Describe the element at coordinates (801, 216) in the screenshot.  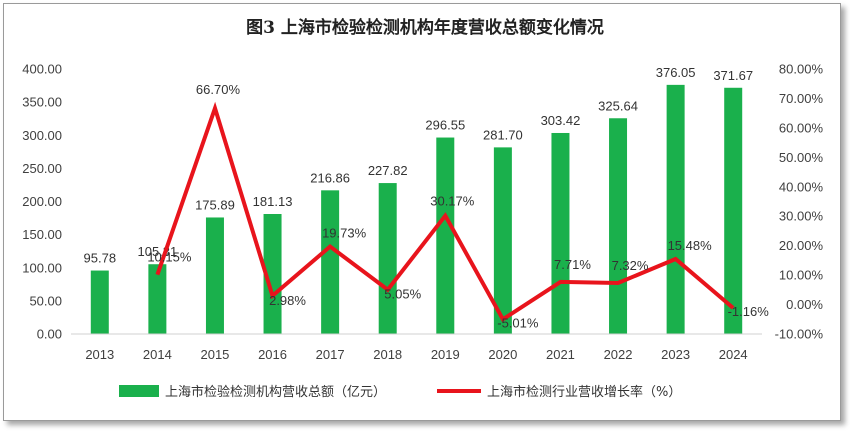
I see `right-axis-tick-label: 30.00%` at that location.